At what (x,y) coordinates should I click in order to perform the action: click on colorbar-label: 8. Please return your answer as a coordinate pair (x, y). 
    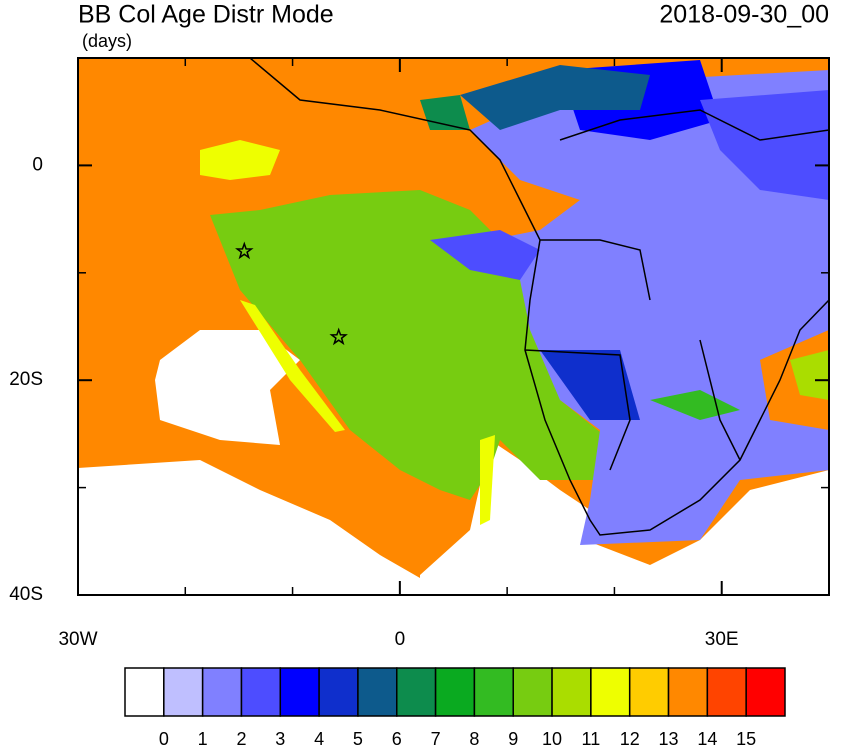
    Looking at the image, I should click on (474, 739).